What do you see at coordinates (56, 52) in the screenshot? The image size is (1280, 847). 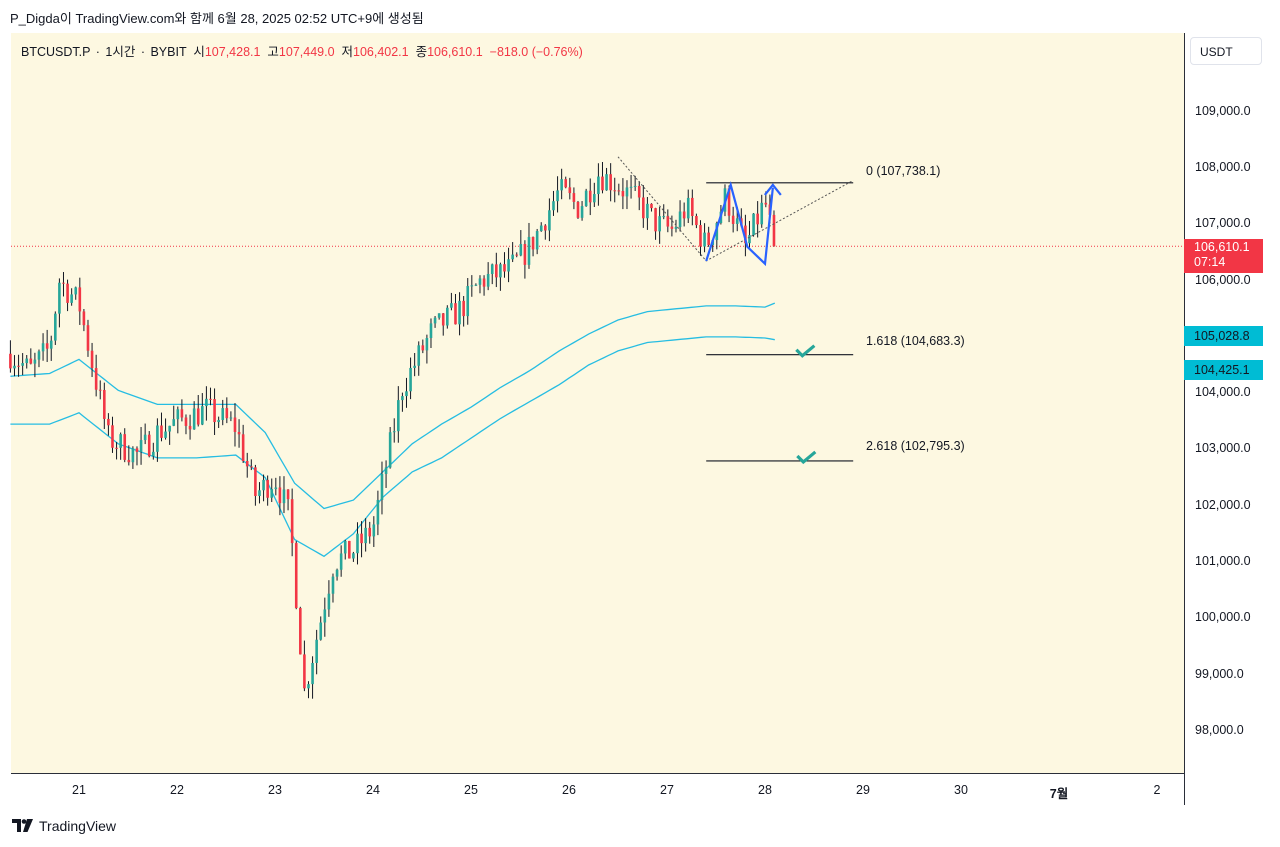 I see `legend-symbol: BTCUSDT.P` at bounding box center [56, 52].